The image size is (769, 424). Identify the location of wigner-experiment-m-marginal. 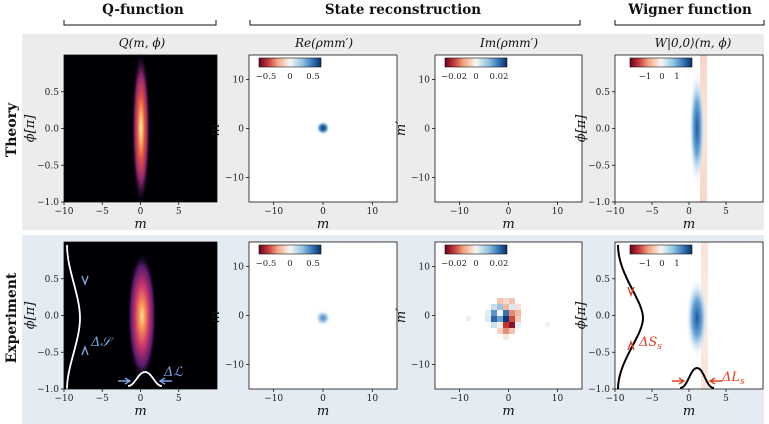
(697, 377).